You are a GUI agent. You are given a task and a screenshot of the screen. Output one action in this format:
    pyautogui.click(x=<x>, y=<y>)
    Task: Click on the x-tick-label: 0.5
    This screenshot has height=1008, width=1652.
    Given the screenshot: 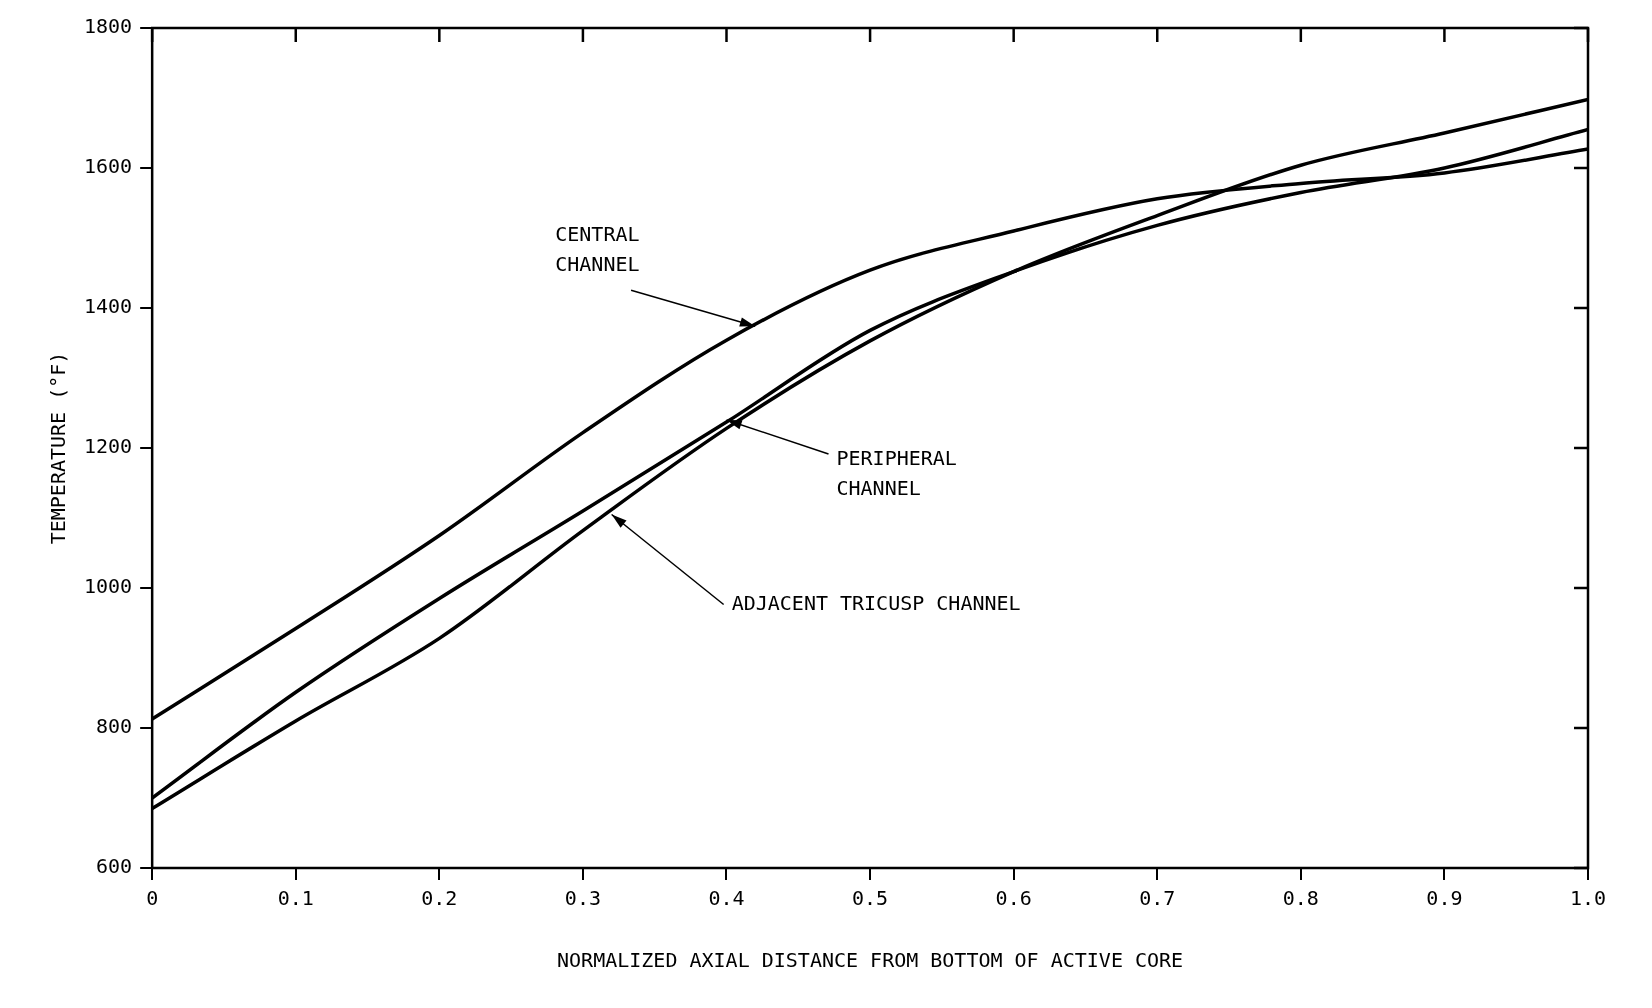 What is the action you would take?
    pyautogui.click(x=870, y=898)
    